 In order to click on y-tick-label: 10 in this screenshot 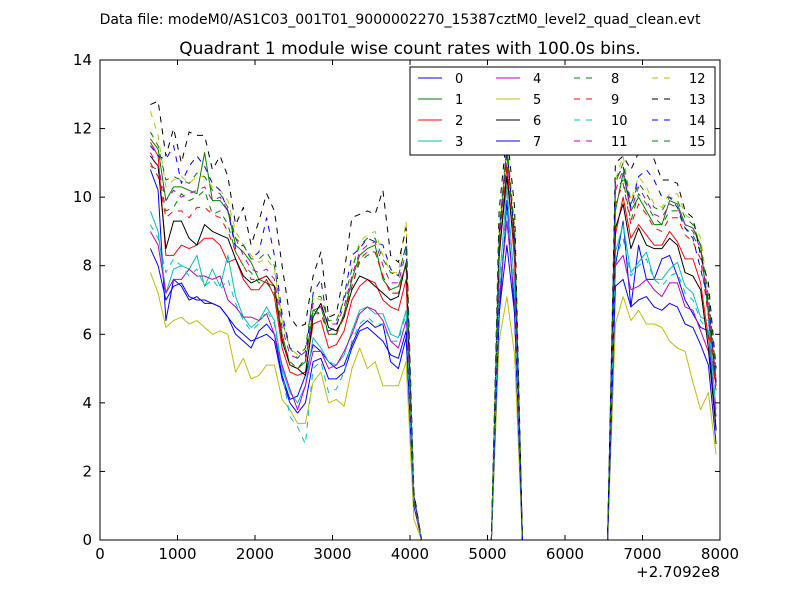, I will do `click(82, 197)`.